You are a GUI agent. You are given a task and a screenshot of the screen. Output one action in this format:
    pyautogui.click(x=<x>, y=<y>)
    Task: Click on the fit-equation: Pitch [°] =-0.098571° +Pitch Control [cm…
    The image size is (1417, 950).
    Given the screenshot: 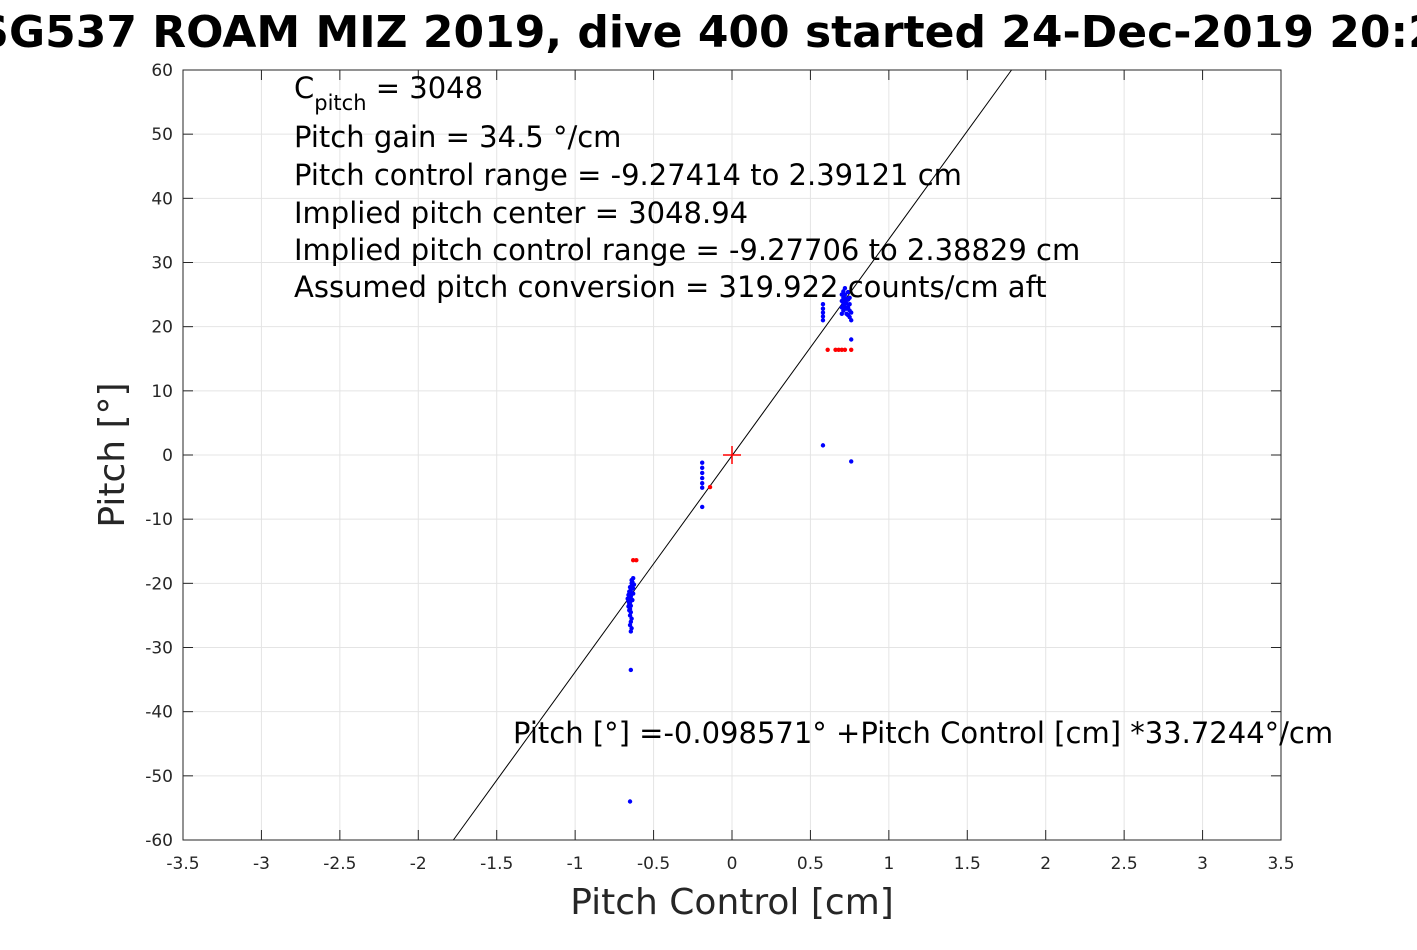 What is the action you would take?
    pyautogui.click(x=923, y=733)
    